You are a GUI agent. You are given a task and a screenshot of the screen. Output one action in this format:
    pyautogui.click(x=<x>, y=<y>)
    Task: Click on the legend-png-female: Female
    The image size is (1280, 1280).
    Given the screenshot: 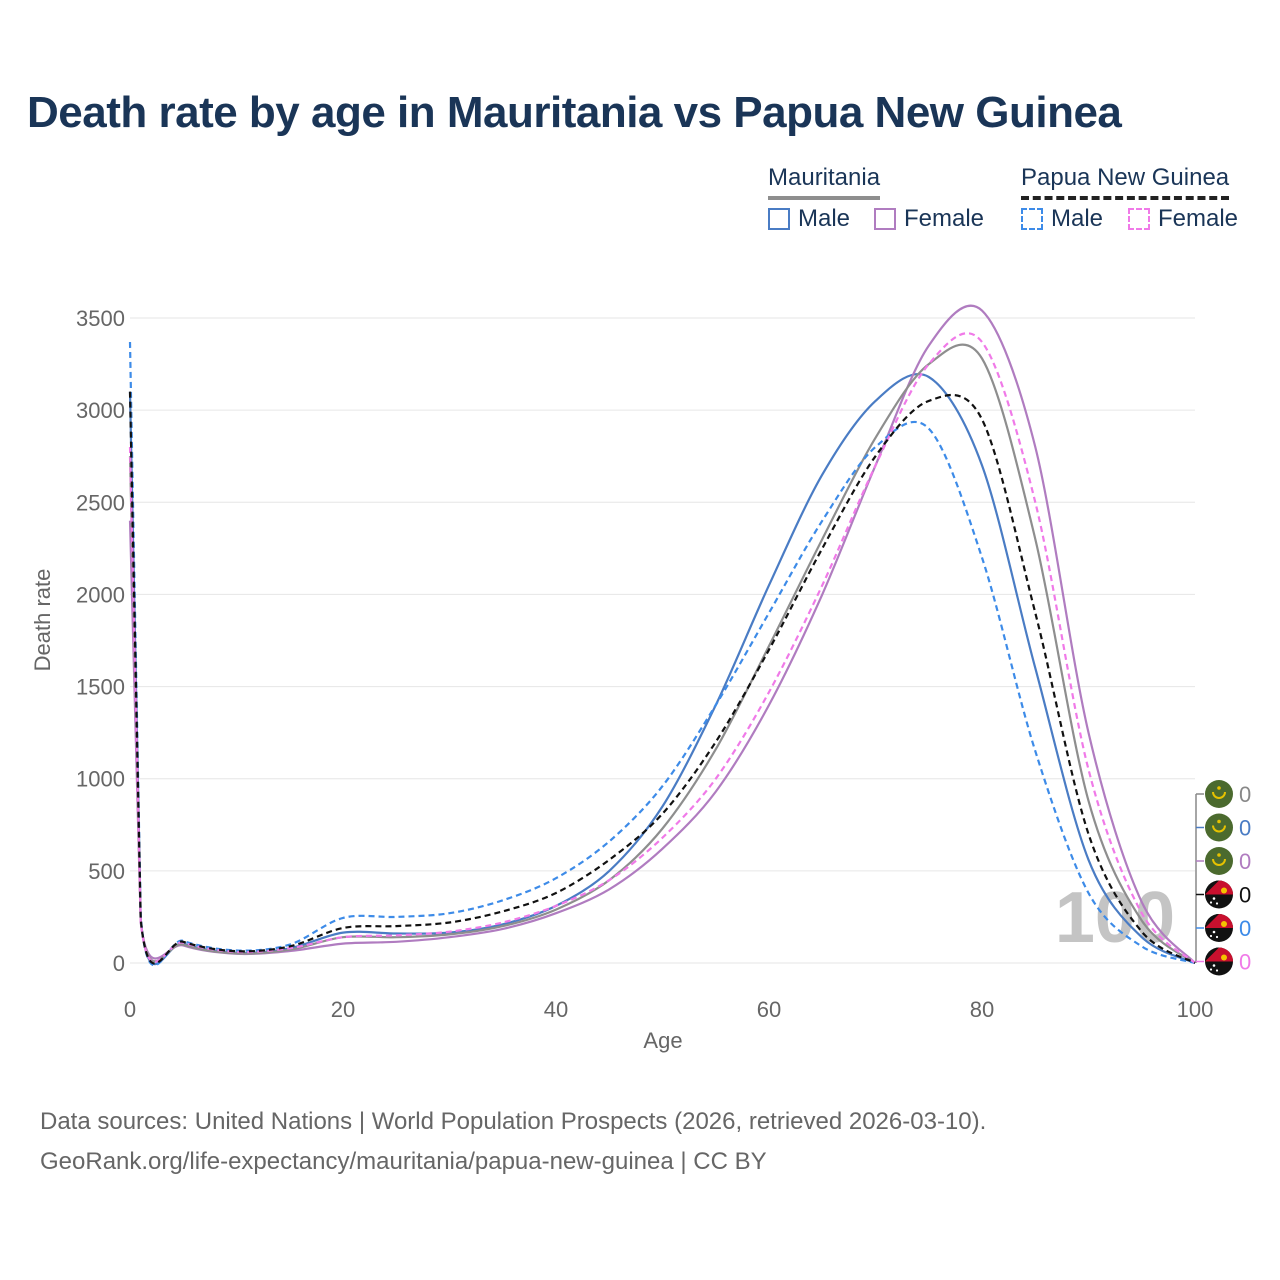 What is the action you would take?
    pyautogui.click(x=1183, y=219)
    